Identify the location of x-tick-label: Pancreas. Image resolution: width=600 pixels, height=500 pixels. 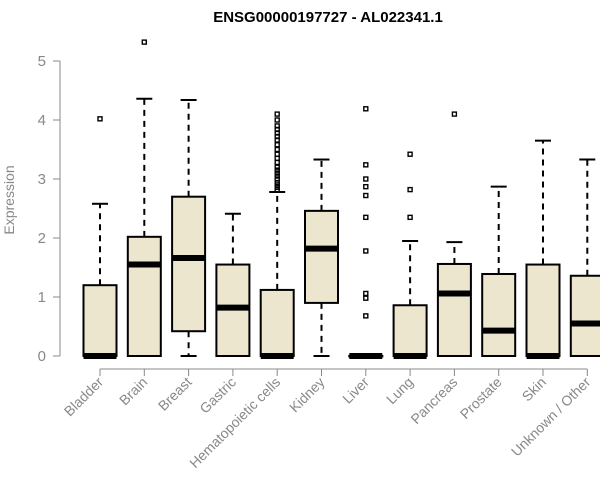
(433, 400).